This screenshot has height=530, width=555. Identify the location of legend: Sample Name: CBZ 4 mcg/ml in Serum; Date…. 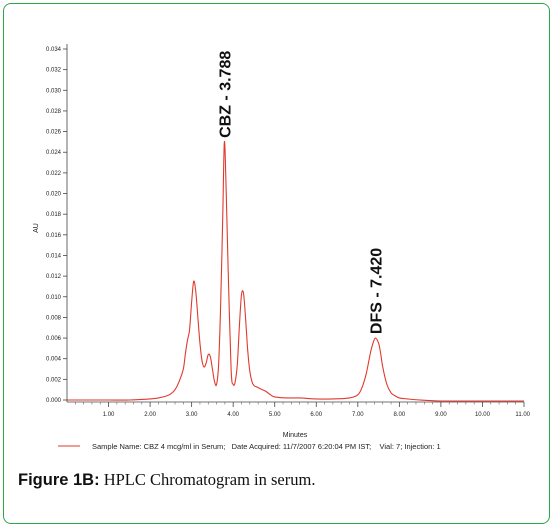
(249, 446).